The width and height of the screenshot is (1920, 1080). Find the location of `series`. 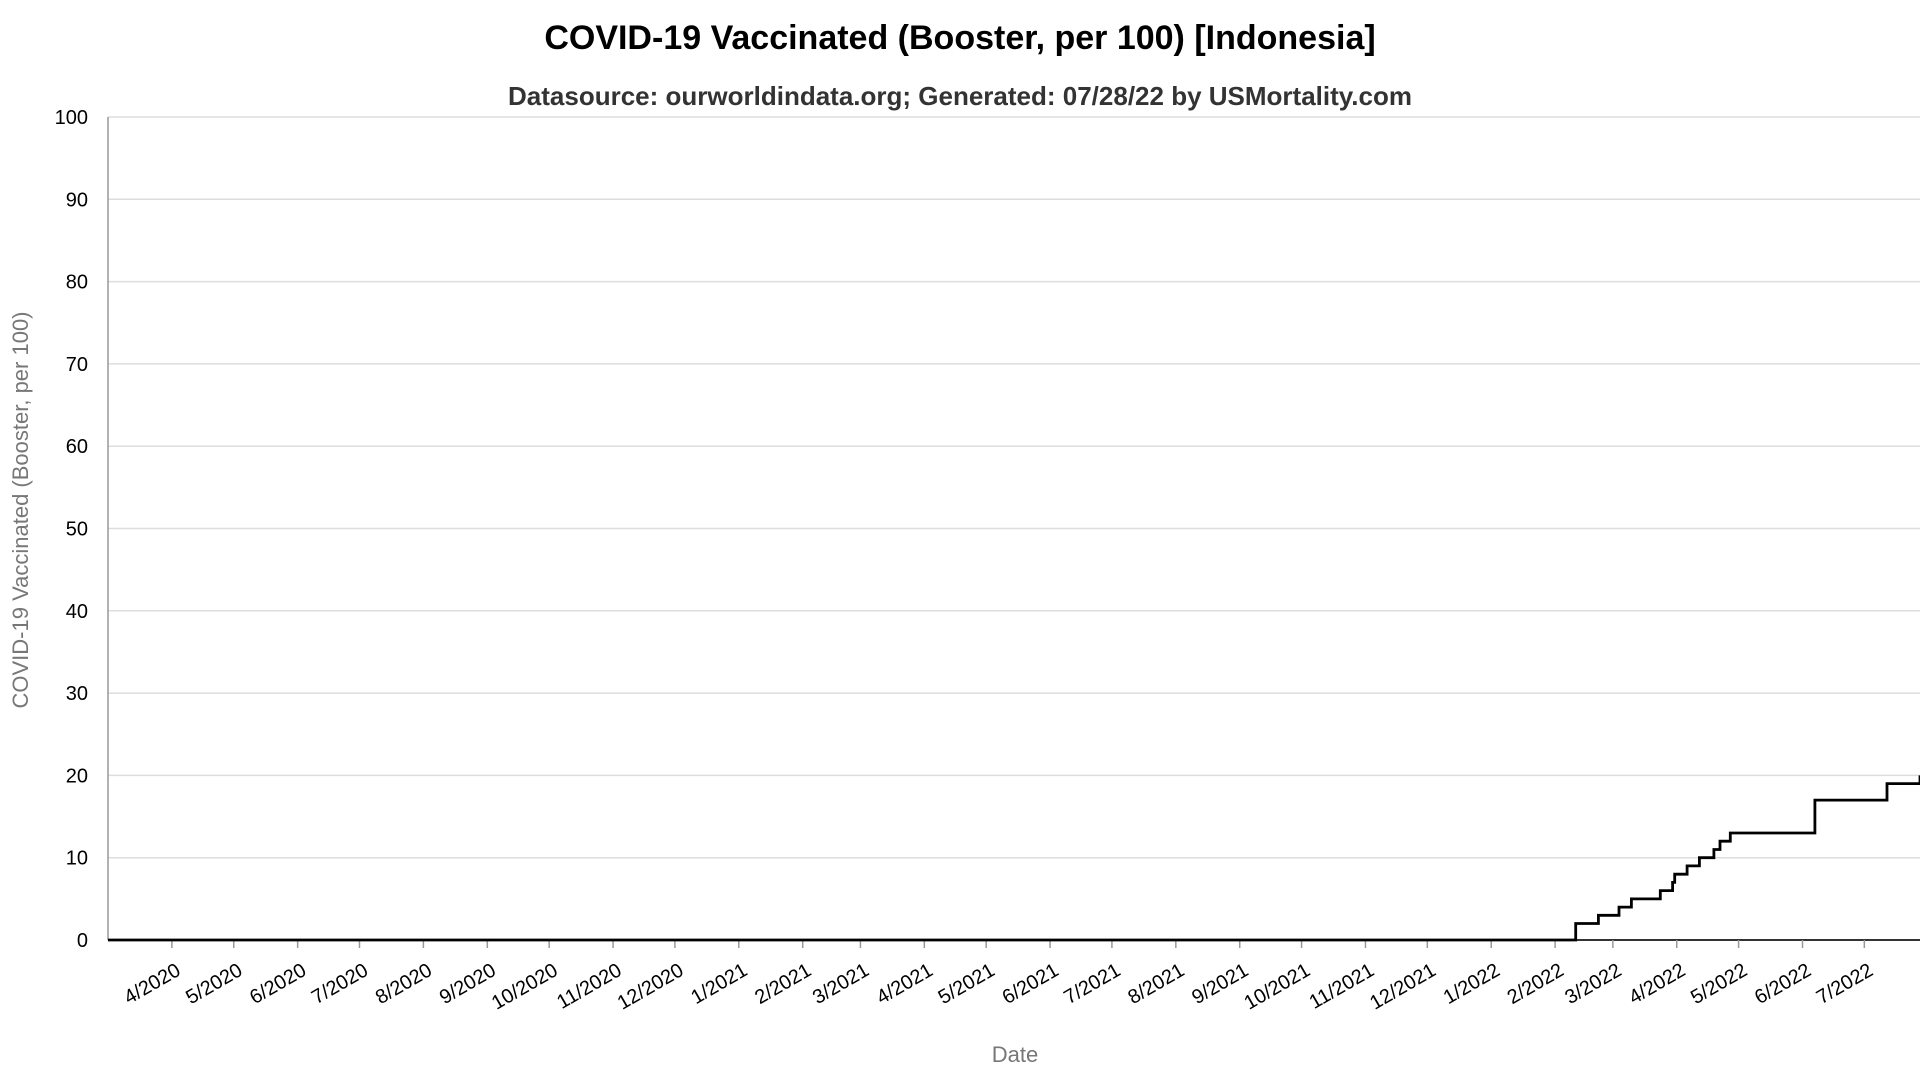

series is located at coordinates (1014, 858).